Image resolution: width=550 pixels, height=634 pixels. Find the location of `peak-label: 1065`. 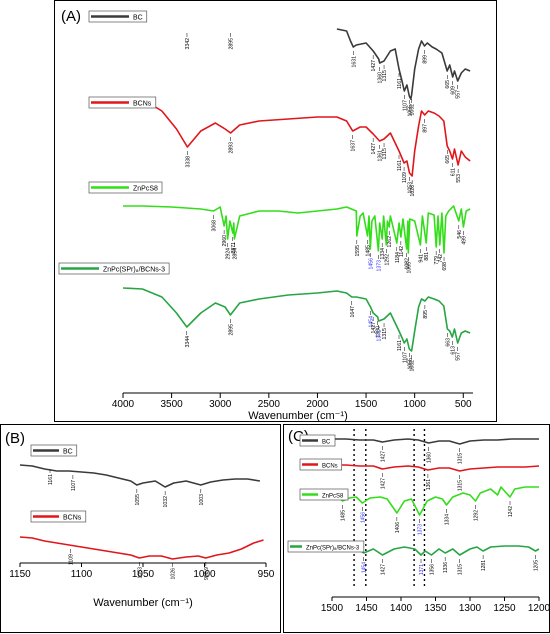

peak-label: 1065 is located at coordinates (409, 268).